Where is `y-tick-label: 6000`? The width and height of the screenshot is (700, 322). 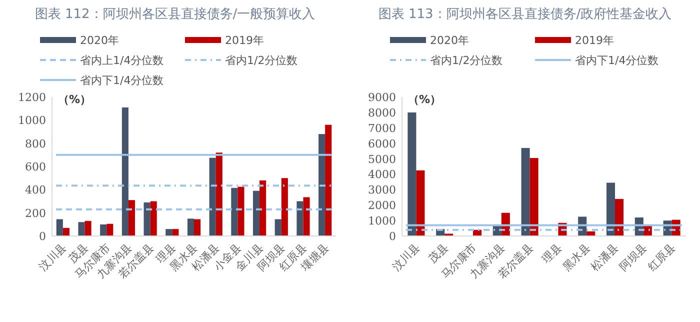
y-tick-label: 6000 is located at coordinates (382, 143).